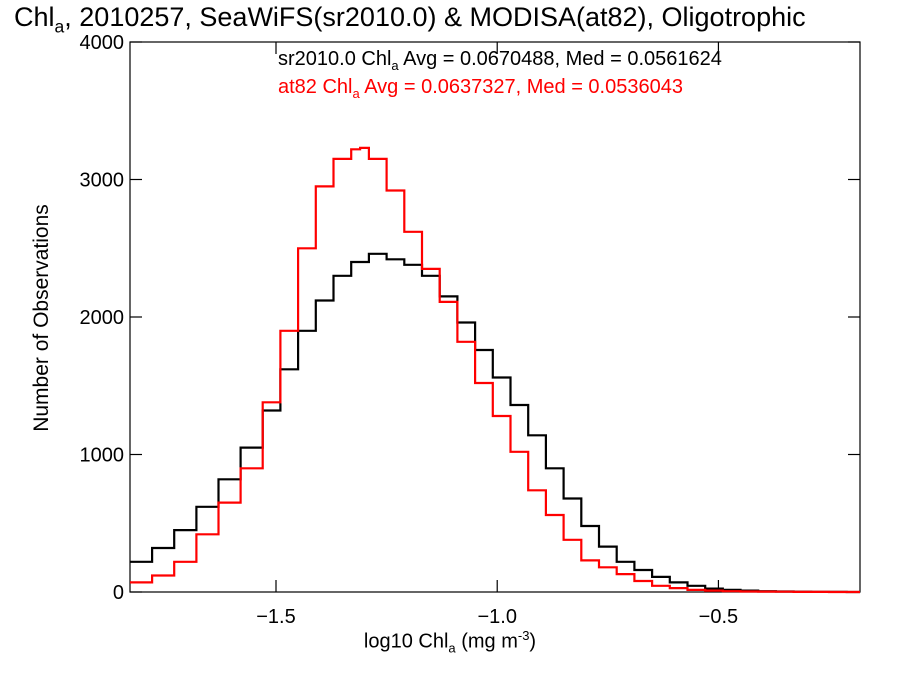 This screenshot has height=675, width=900. Describe the element at coordinates (118, 593) in the screenshot. I see `y-tick-label: 0` at that location.